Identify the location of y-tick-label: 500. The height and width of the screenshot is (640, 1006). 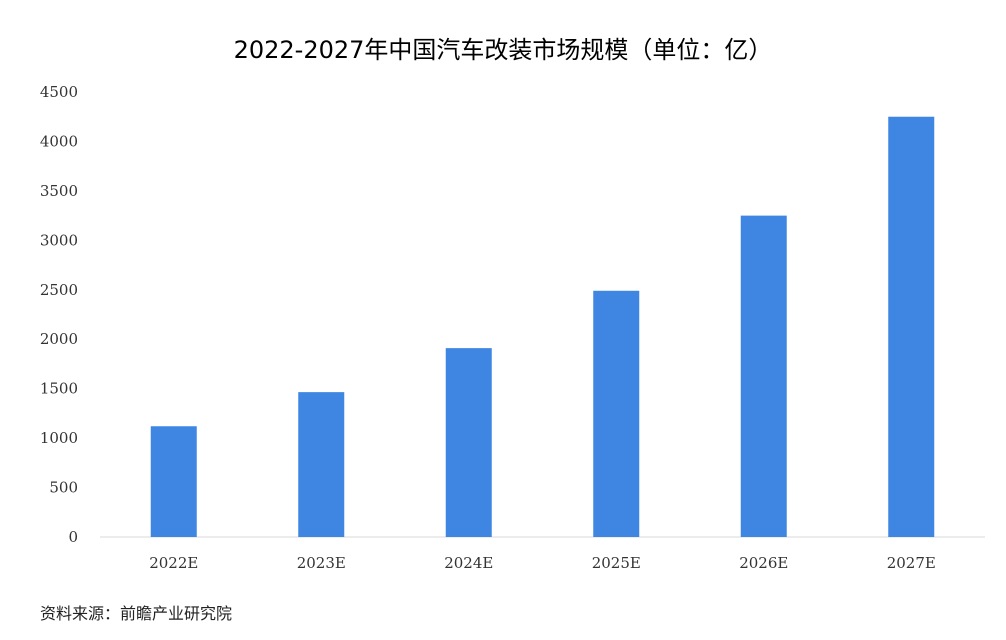
(63, 488).